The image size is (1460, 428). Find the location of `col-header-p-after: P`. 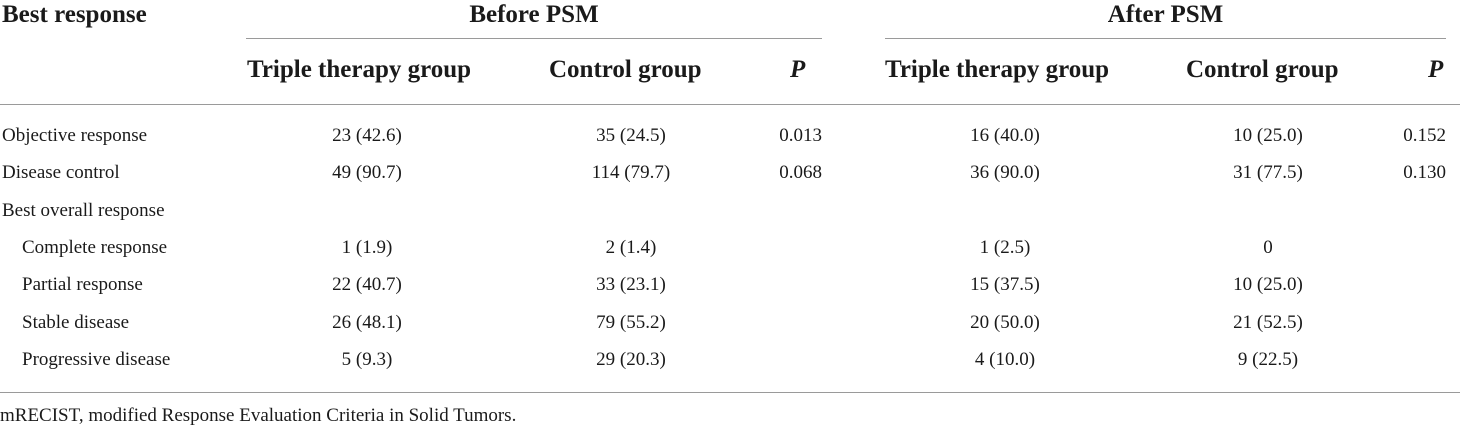

col-header-p-after: P is located at coordinates (1436, 69).